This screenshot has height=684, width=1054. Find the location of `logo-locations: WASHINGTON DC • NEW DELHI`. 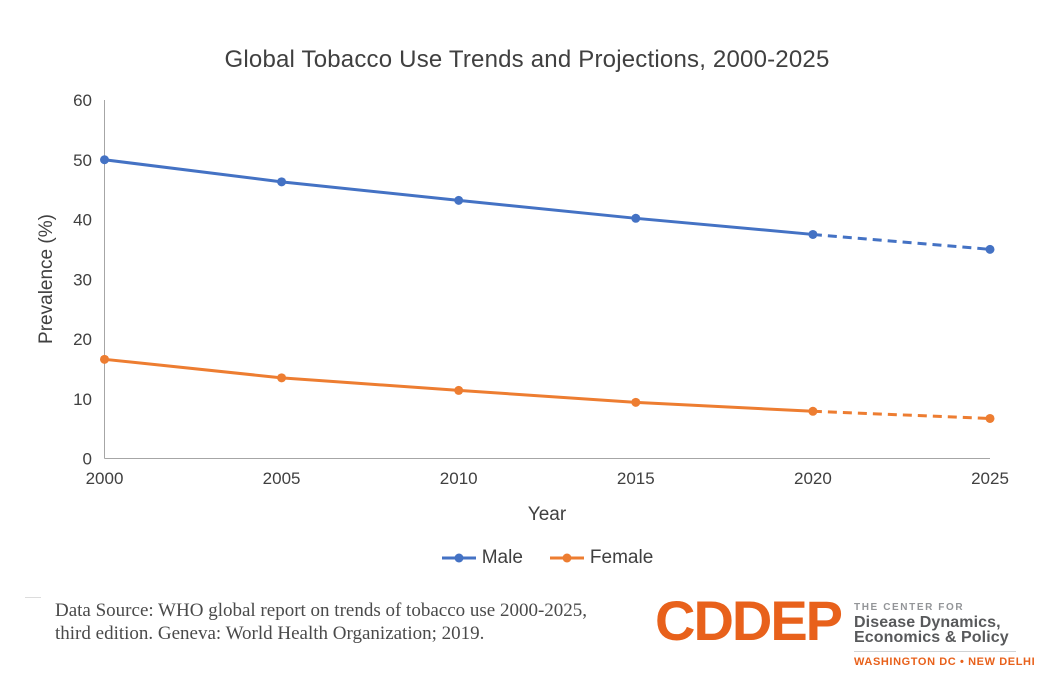

logo-locations: WASHINGTON DC • NEW DELHI is located at coordinates (945, 662).